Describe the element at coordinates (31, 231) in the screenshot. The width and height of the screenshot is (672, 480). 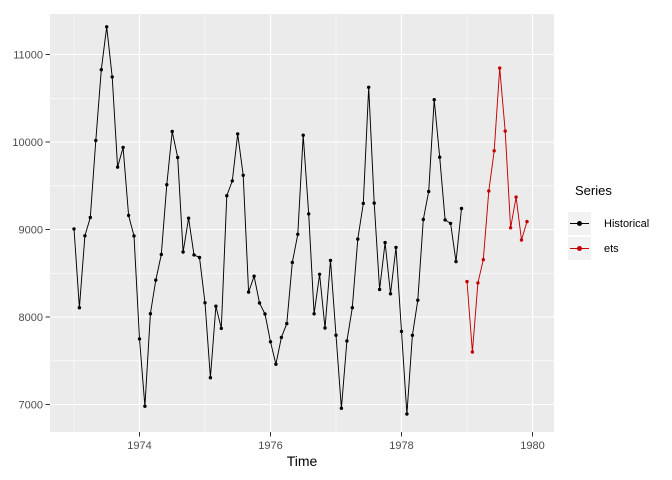
I see `y-tick-label: 9000` at that location.